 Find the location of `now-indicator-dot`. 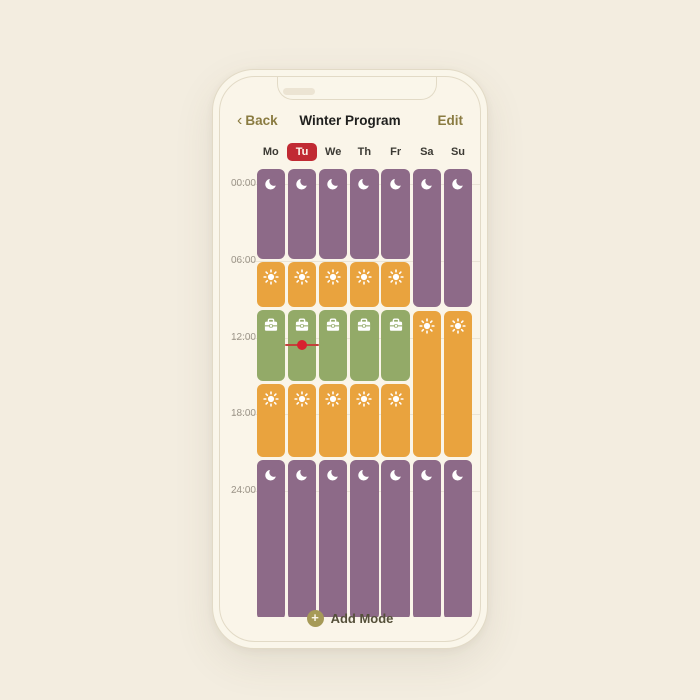

now-indicator-dot is located at coordinates (302, 345).